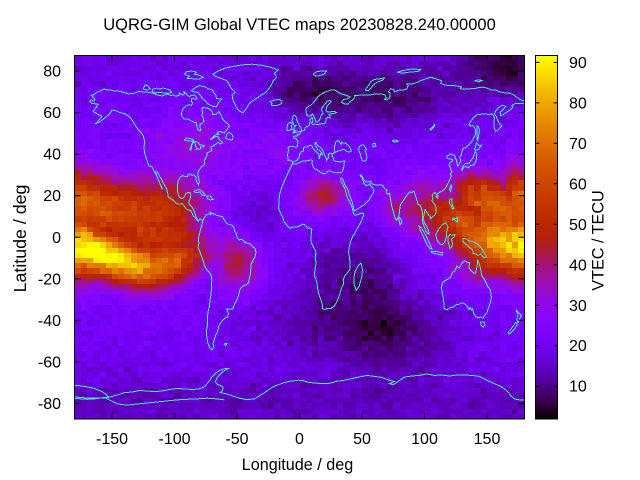 The height and width of the screenshot is (480, 640). I want to click on svg-text: 10, so click(578, 387).